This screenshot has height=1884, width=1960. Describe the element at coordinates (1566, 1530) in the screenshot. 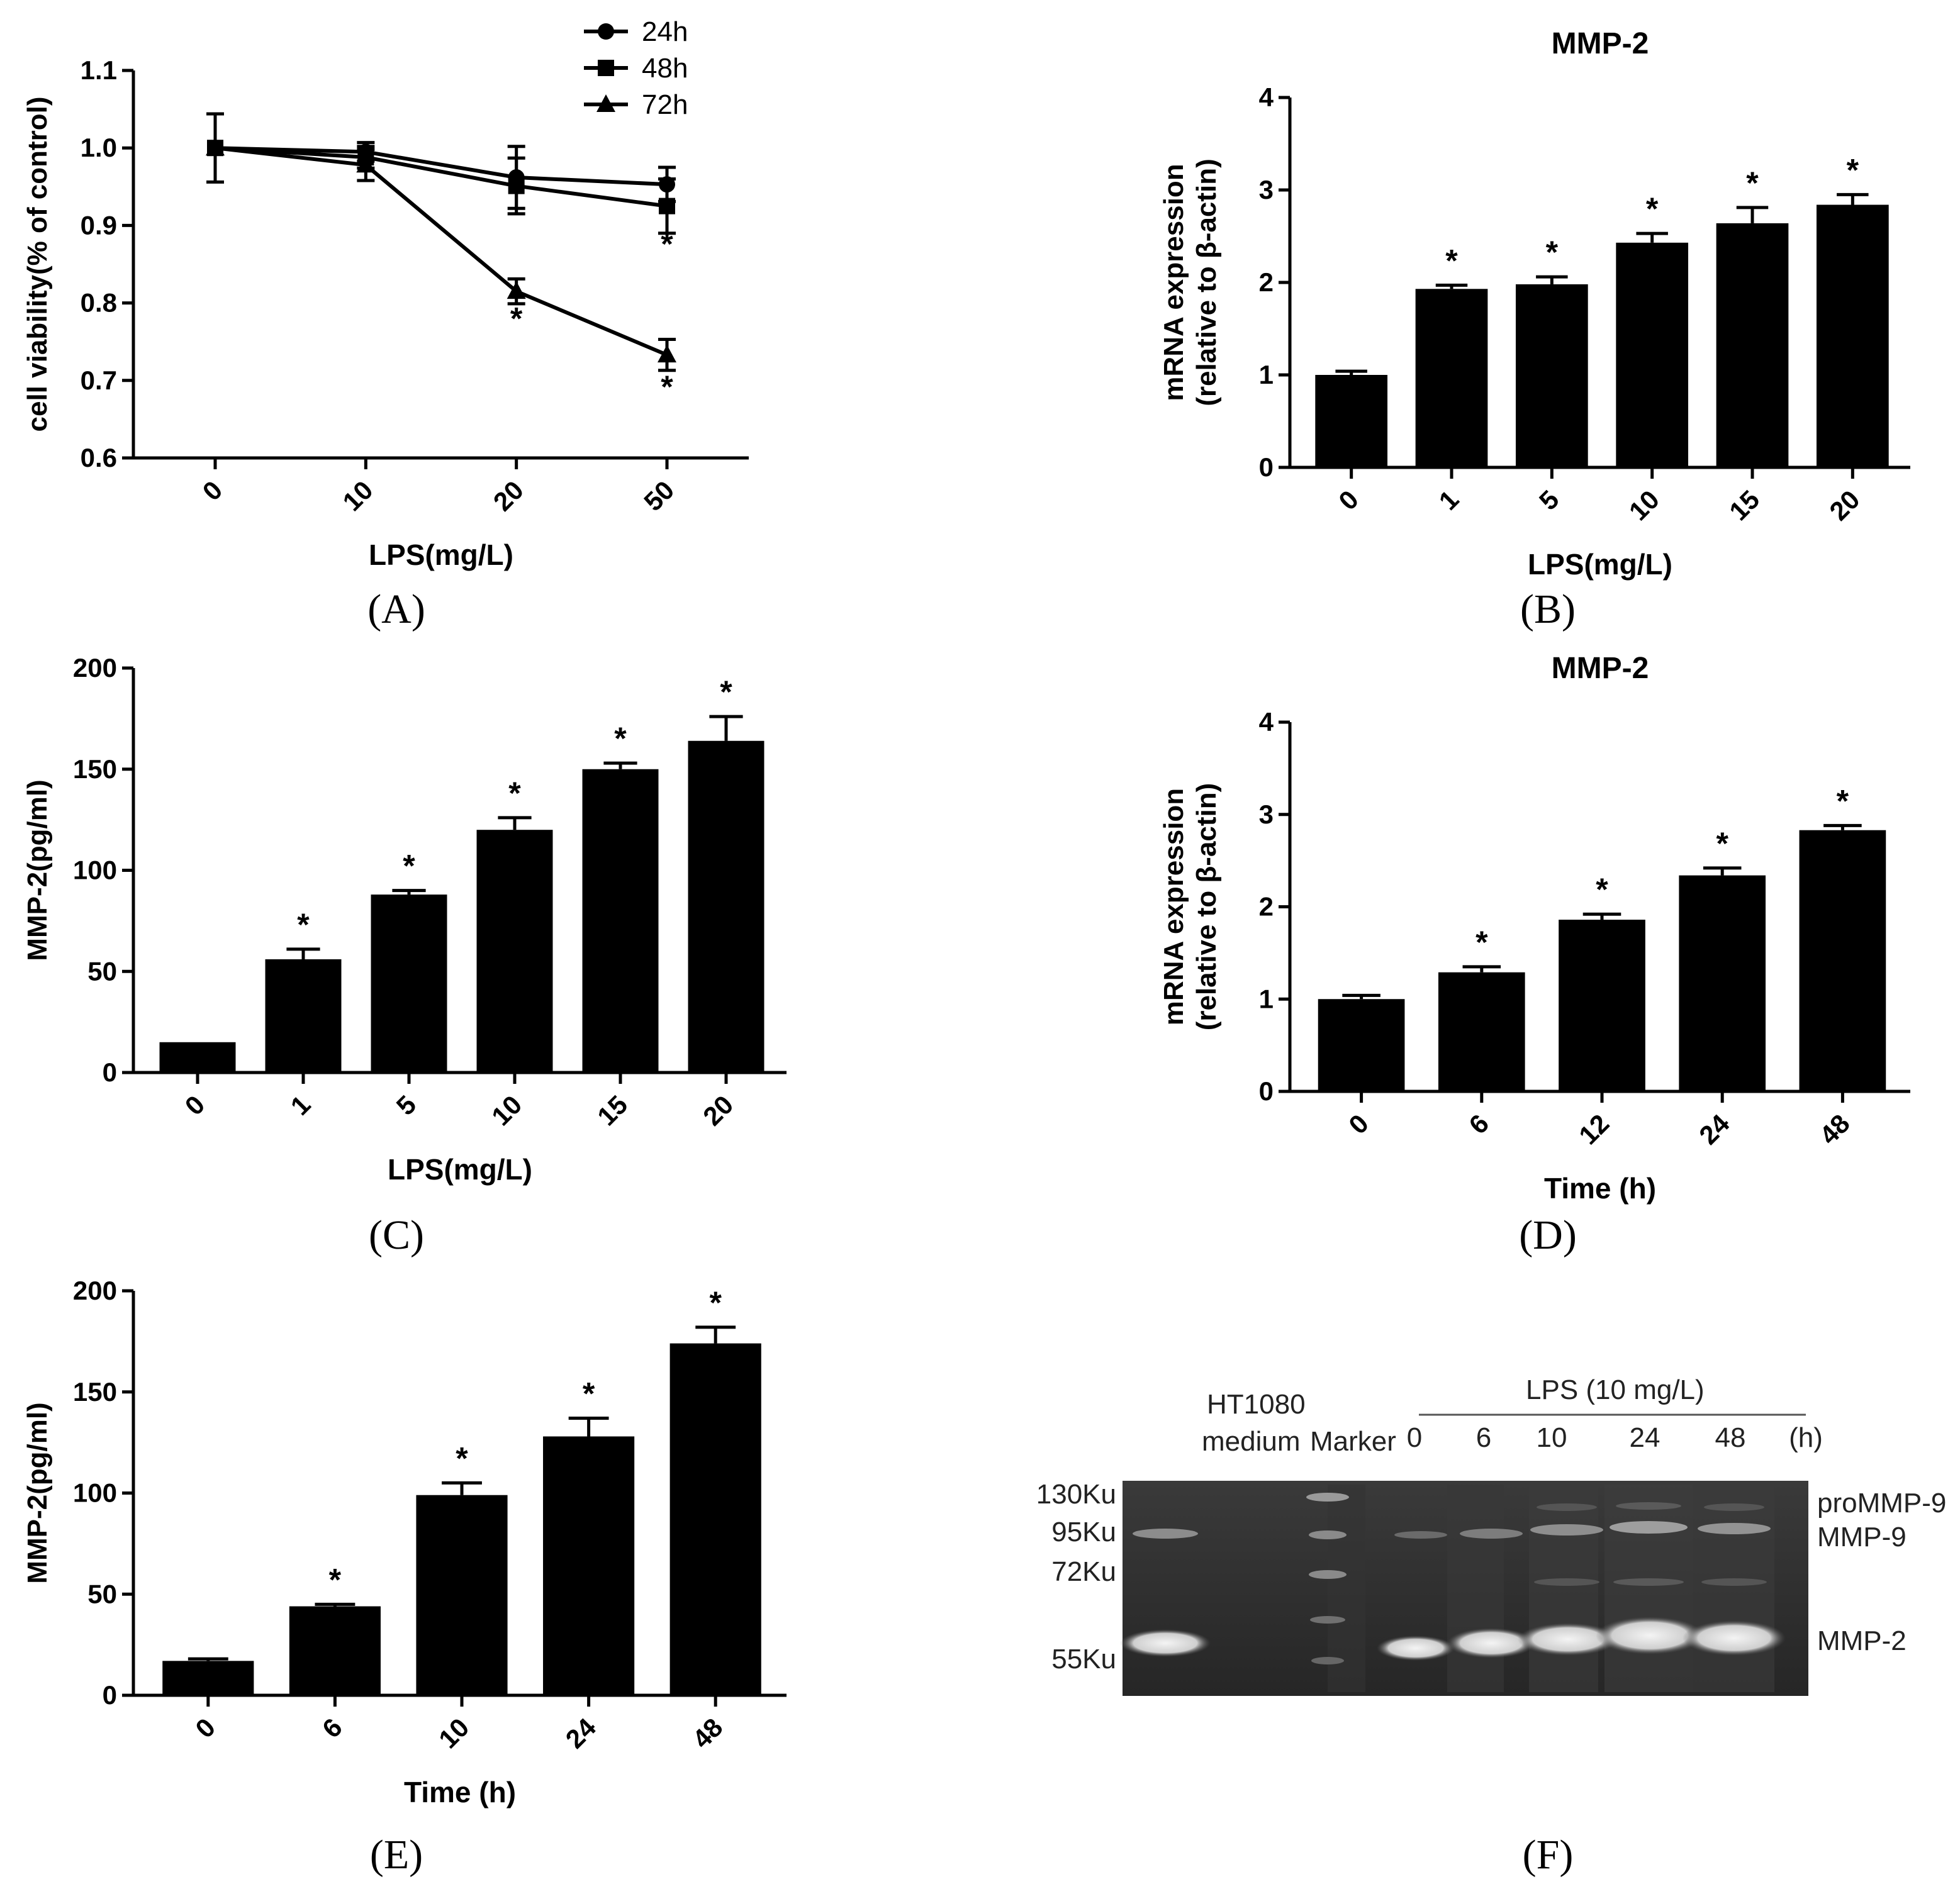

I see `lane-10-mmp9-band` at that location.